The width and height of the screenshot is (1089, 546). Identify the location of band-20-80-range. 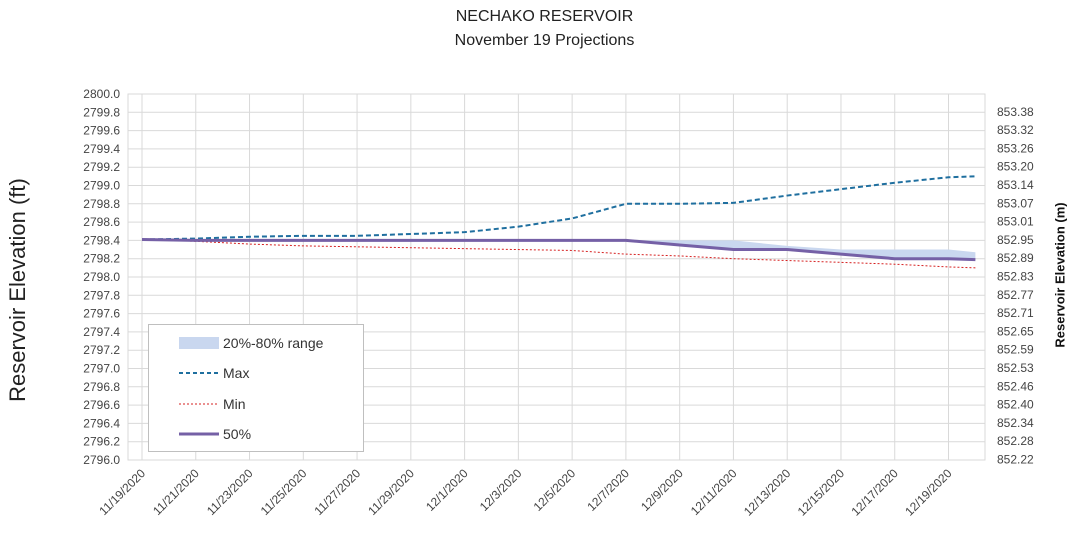
(559, 250).